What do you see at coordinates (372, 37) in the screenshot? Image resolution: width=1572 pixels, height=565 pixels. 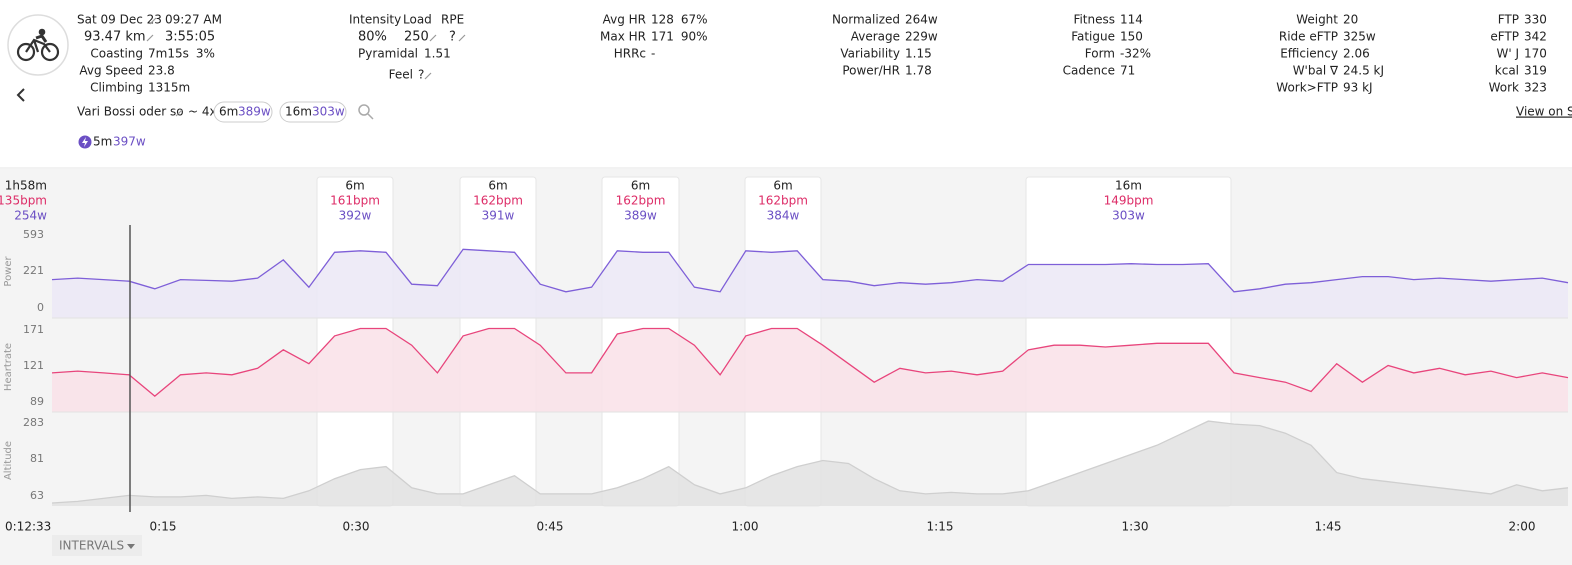 I see `load-value: 80%` at bounding box center [372, 37].